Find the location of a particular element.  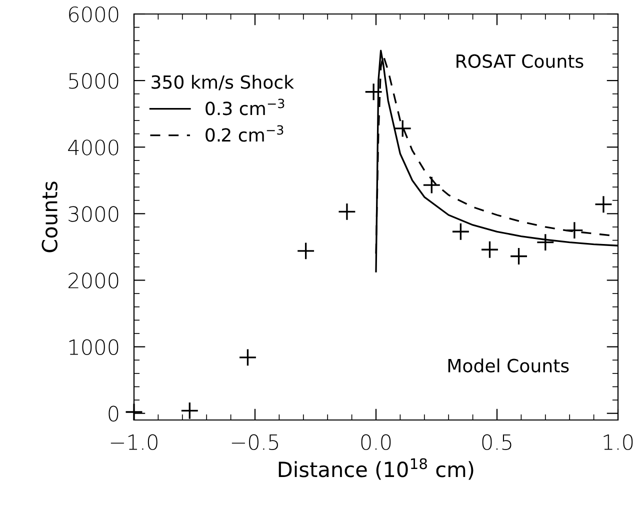

annotation: Model Counts is located at coordinates (508, 365).